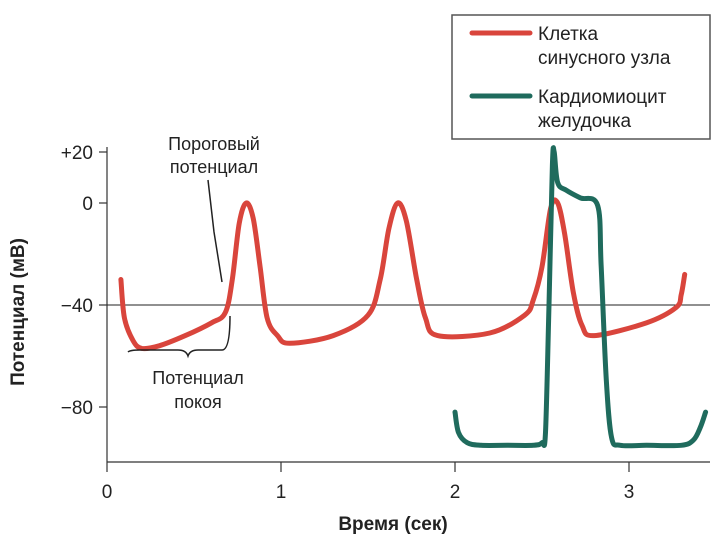  What do you see at coordinates (87, 204) in the screenshot?
I see `y-tick-label: 0` at bounding box center [87, 204].